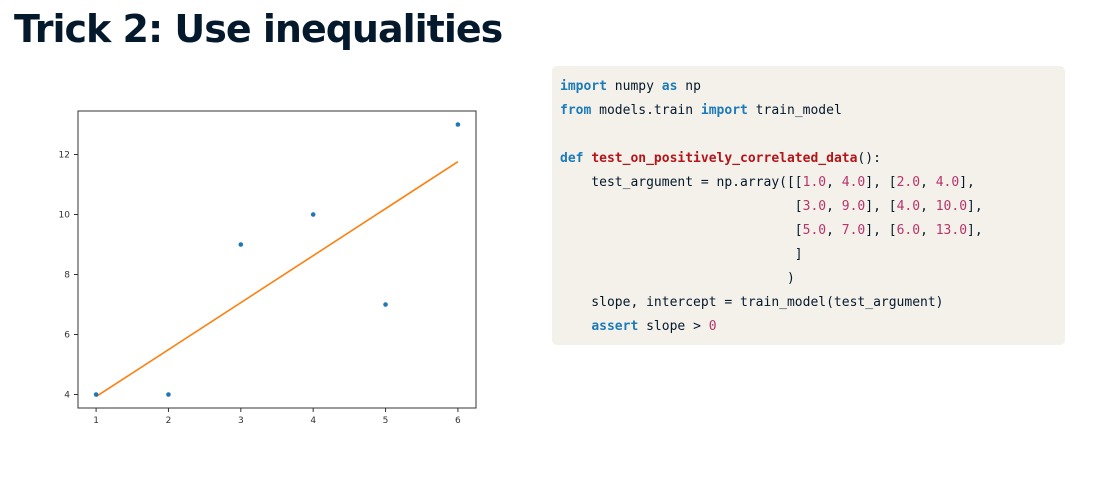 The image size is (1096, 481). What do you see at coordinates (951, 230) in the screenshot?
I see `code-number: 13.0` at bounding box center [951, 230].